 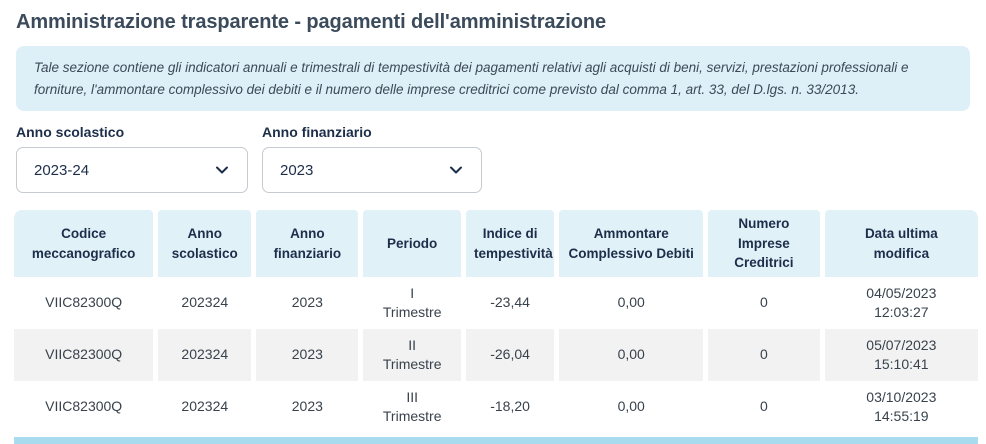 What do you see at coordinates (132, 170) in the screenshot?
I see `anno-scolastico-select: 2023-24` at bounding box center [132, 170].